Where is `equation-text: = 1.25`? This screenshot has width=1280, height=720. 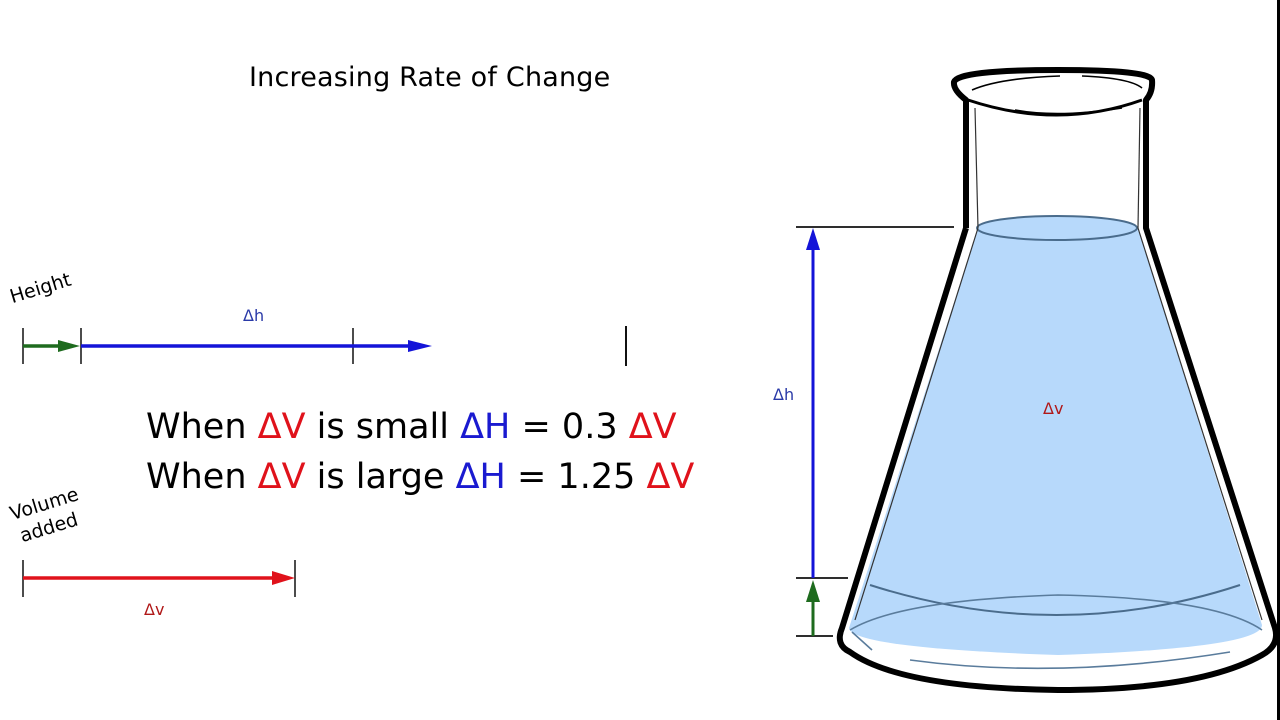 equation-text: = 1.25 is located at coordinates (576, 477).